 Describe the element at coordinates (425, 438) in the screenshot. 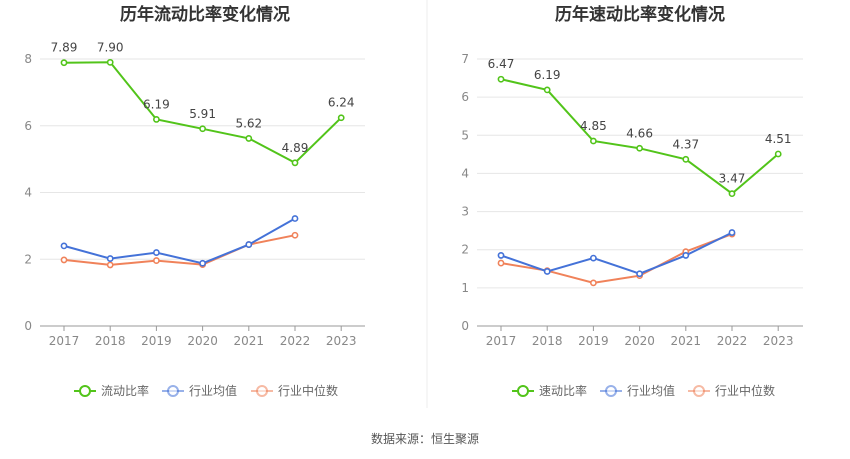

I see `source-note: 数据来源：恒生聚源` at that location.